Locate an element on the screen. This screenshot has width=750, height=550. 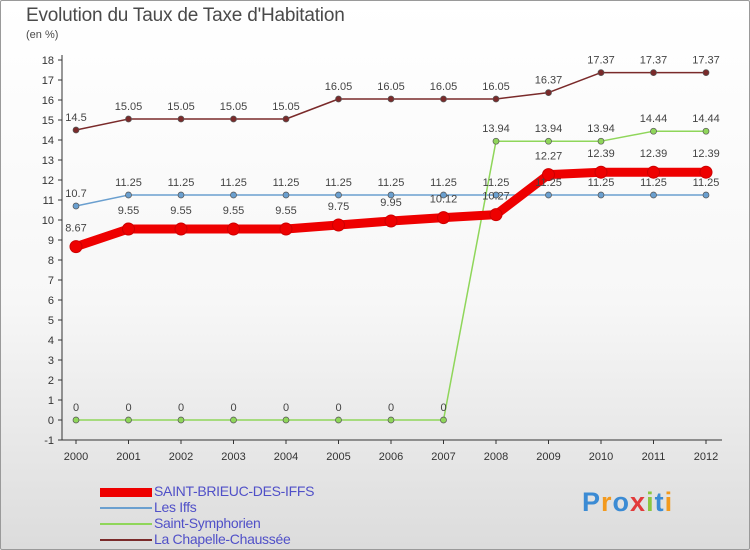
legend-label: La Chapelle-Chaussée is located at coordinates (222, 539).